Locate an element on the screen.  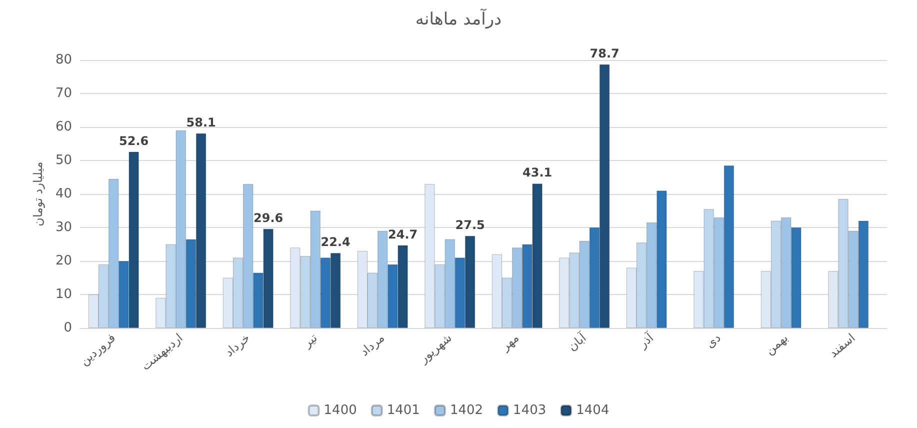
x-tick-label: مهر is located at coordinates (510, 342).